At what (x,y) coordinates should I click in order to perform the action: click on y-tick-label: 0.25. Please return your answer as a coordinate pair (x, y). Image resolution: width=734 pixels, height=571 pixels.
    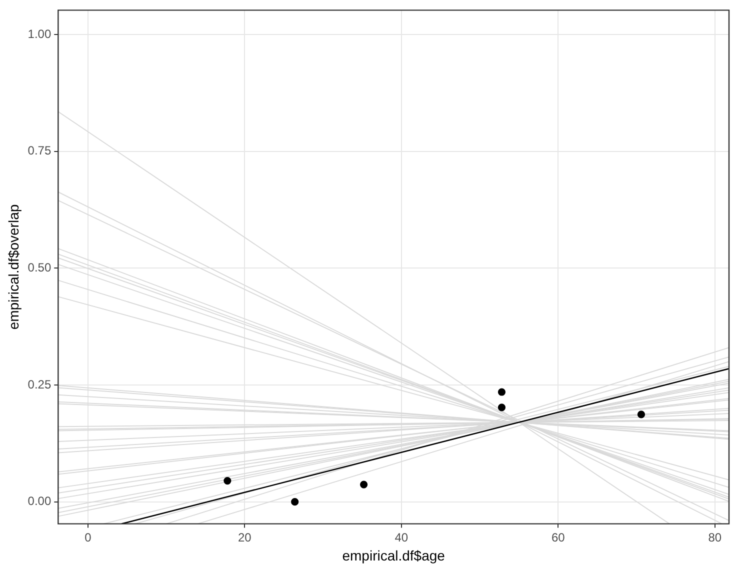
    Looking at the image, I should click on (40, 384).